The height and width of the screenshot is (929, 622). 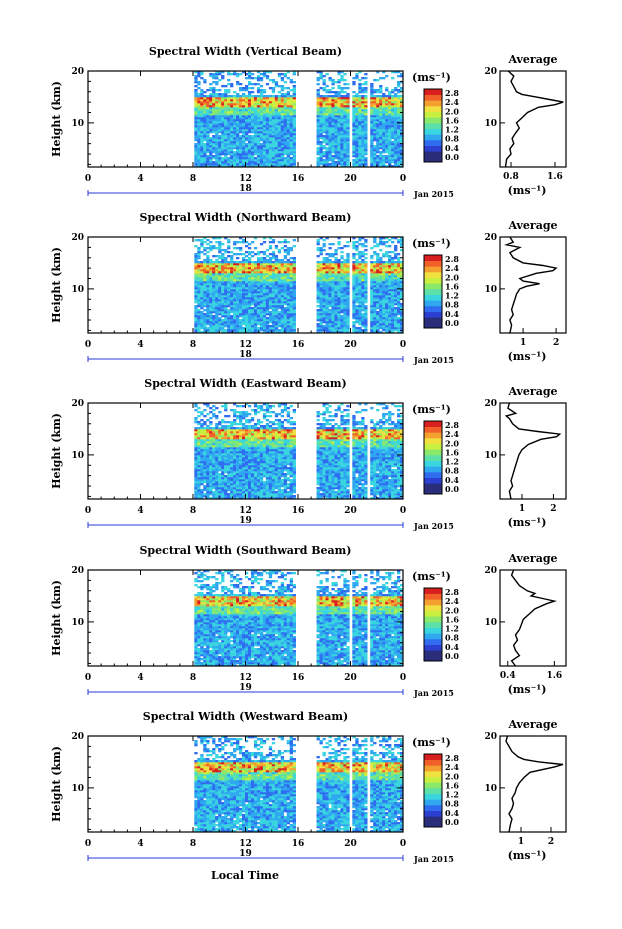 I want to click on colorbar-swatch, so click(x=433, y=137).